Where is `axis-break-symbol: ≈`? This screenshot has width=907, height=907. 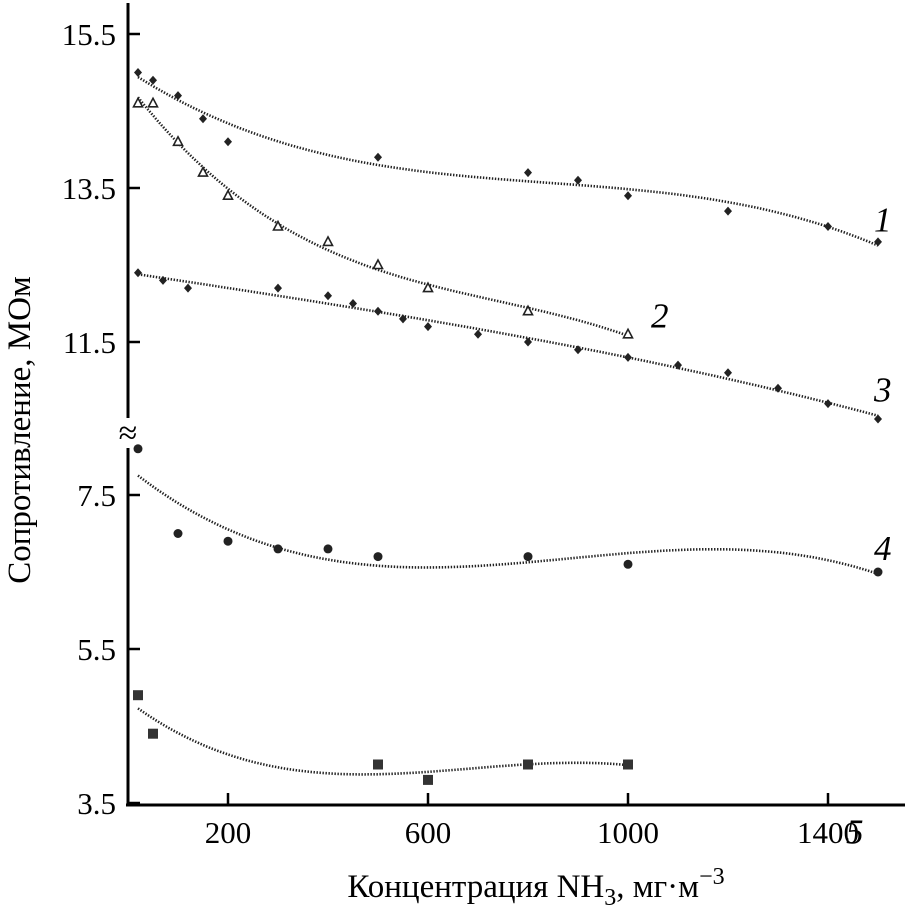 axis-break-symbol: ≈ is located at coordinates (128, 433).